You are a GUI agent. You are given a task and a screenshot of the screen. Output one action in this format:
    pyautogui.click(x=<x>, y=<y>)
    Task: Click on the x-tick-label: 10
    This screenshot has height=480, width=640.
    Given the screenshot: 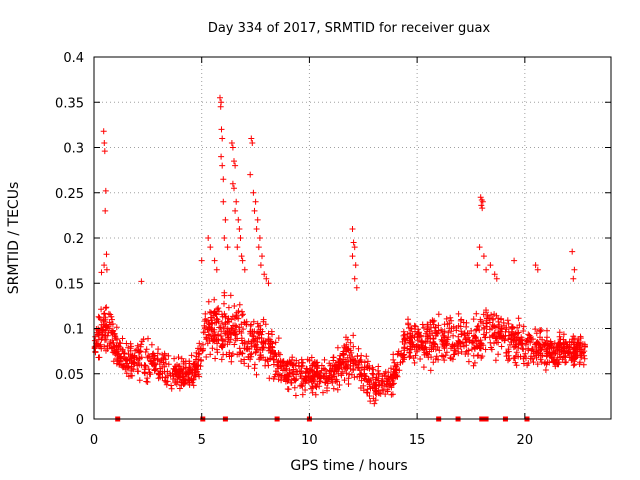 What is the action you would take?
    pyautogui.click(x=309, y=440)
    